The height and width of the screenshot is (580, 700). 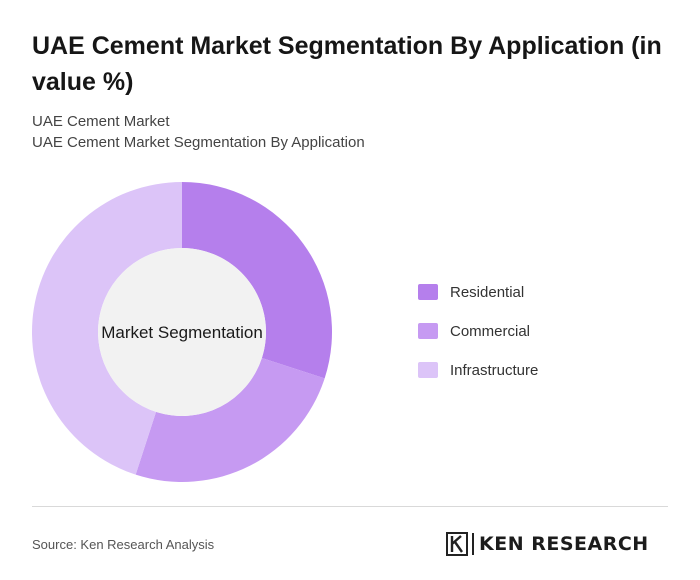 I want to click on chart-subtitle-market: UAE Cement Market, so click(x=101, y=121).